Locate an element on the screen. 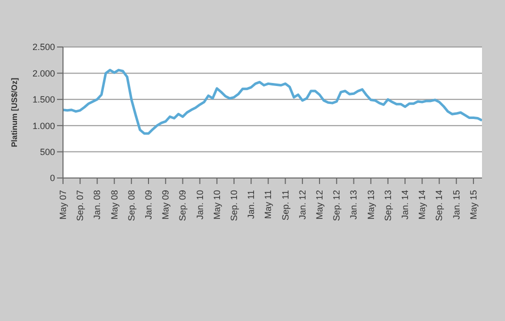 The image size is (505, 321). x-tick-label: May 12 is located at coordinates (319, 205).